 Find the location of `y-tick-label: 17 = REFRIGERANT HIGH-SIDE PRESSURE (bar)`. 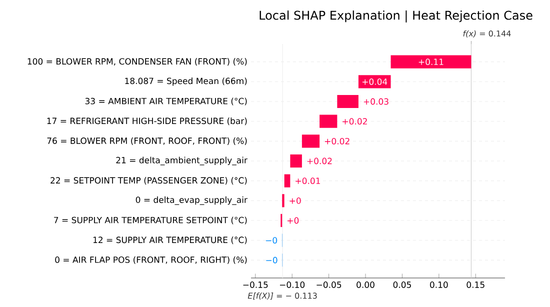

y-tick-label: 17 = REFRIGERANT HIGH-SIDE PRESSURE (bar) is located at coordinates (147, 122).